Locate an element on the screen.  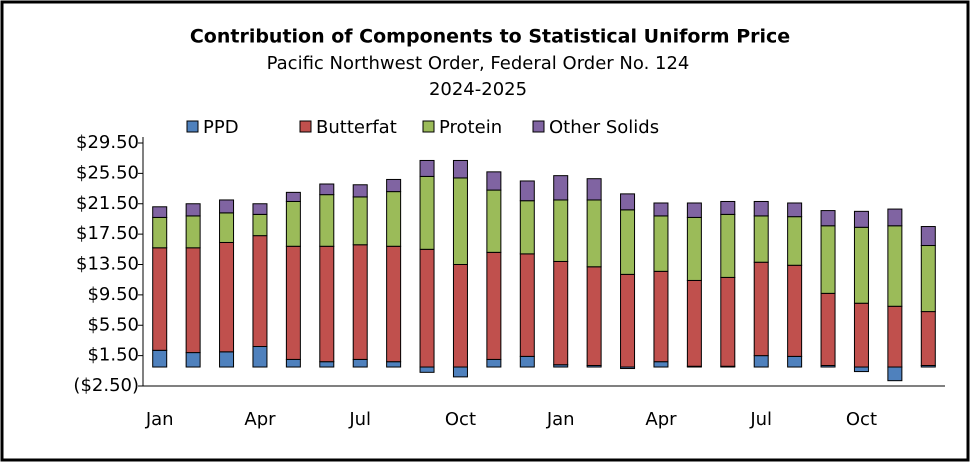
y-tick-label: $21.50 is located at coordinates (107, 203).